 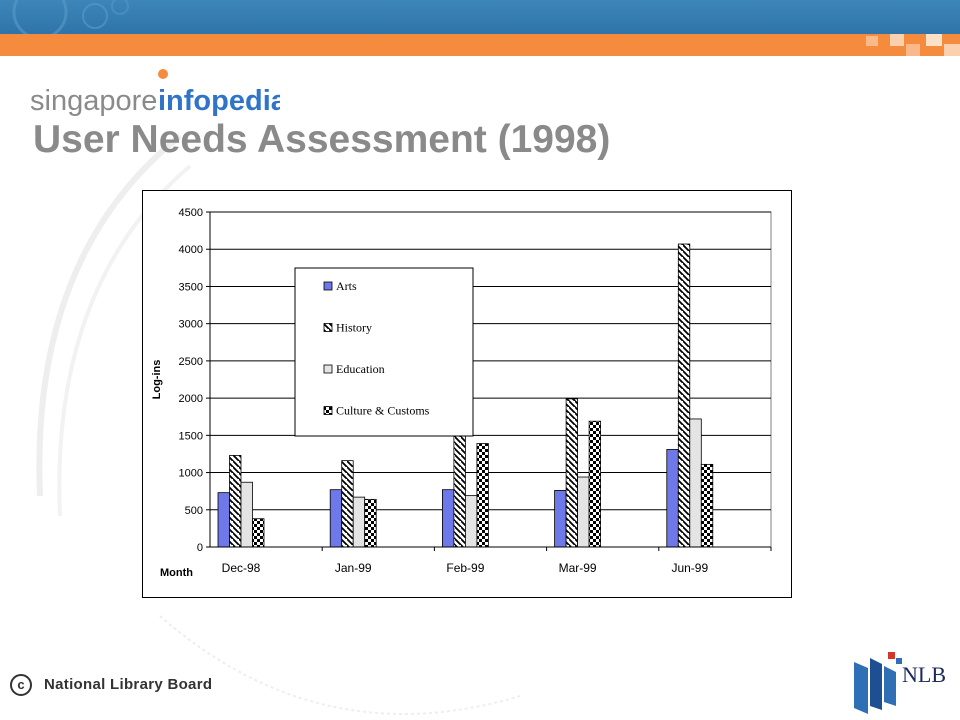 What do you see at coordinates (913, 45) in the screenshot?
I see `checker-strip-icon` at bounding box center [913, 45].